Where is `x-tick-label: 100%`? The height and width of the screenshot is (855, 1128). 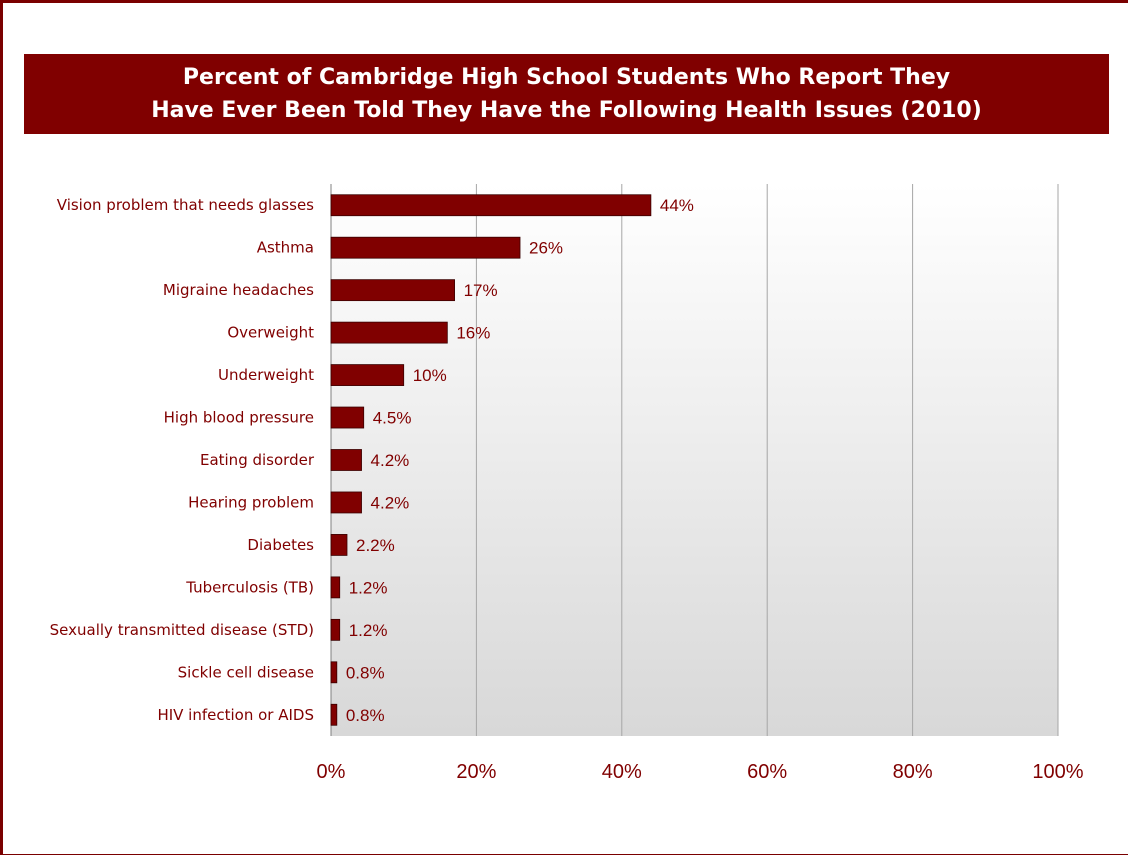 x-tick-label: 100% is located at coordinates (1057, 772).